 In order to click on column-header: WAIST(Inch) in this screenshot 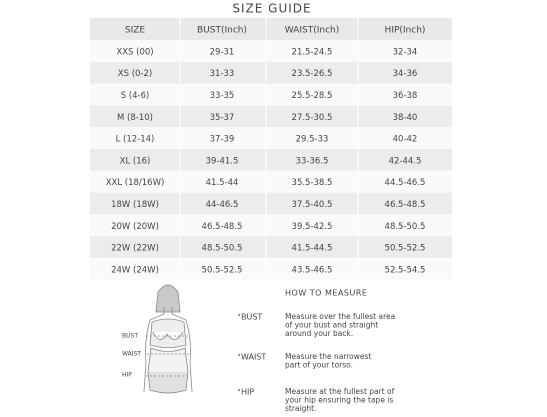, I will do `click(312, 31)`.